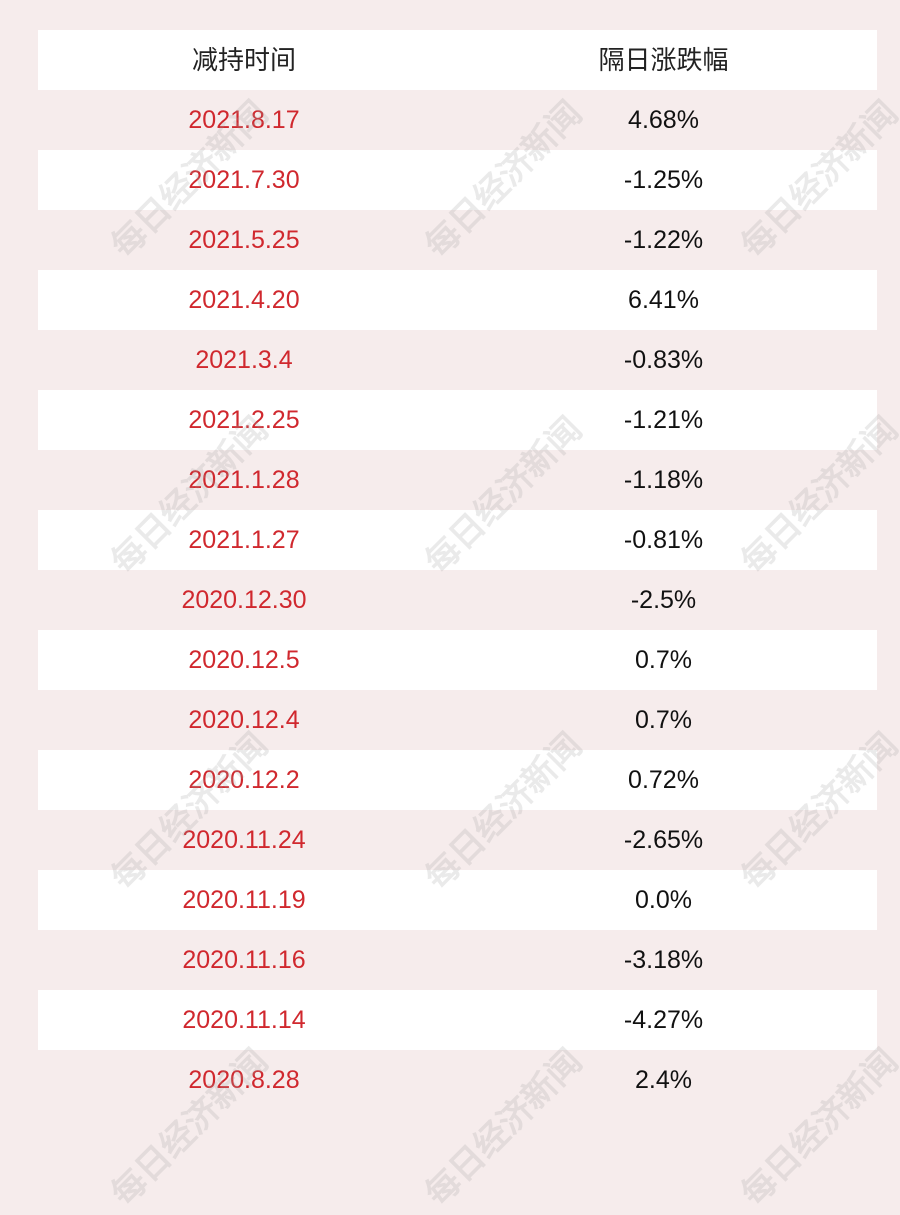 This screenshot has width=900, height=1215. I want to click on row-change: 4.68%, so click(663, 120).